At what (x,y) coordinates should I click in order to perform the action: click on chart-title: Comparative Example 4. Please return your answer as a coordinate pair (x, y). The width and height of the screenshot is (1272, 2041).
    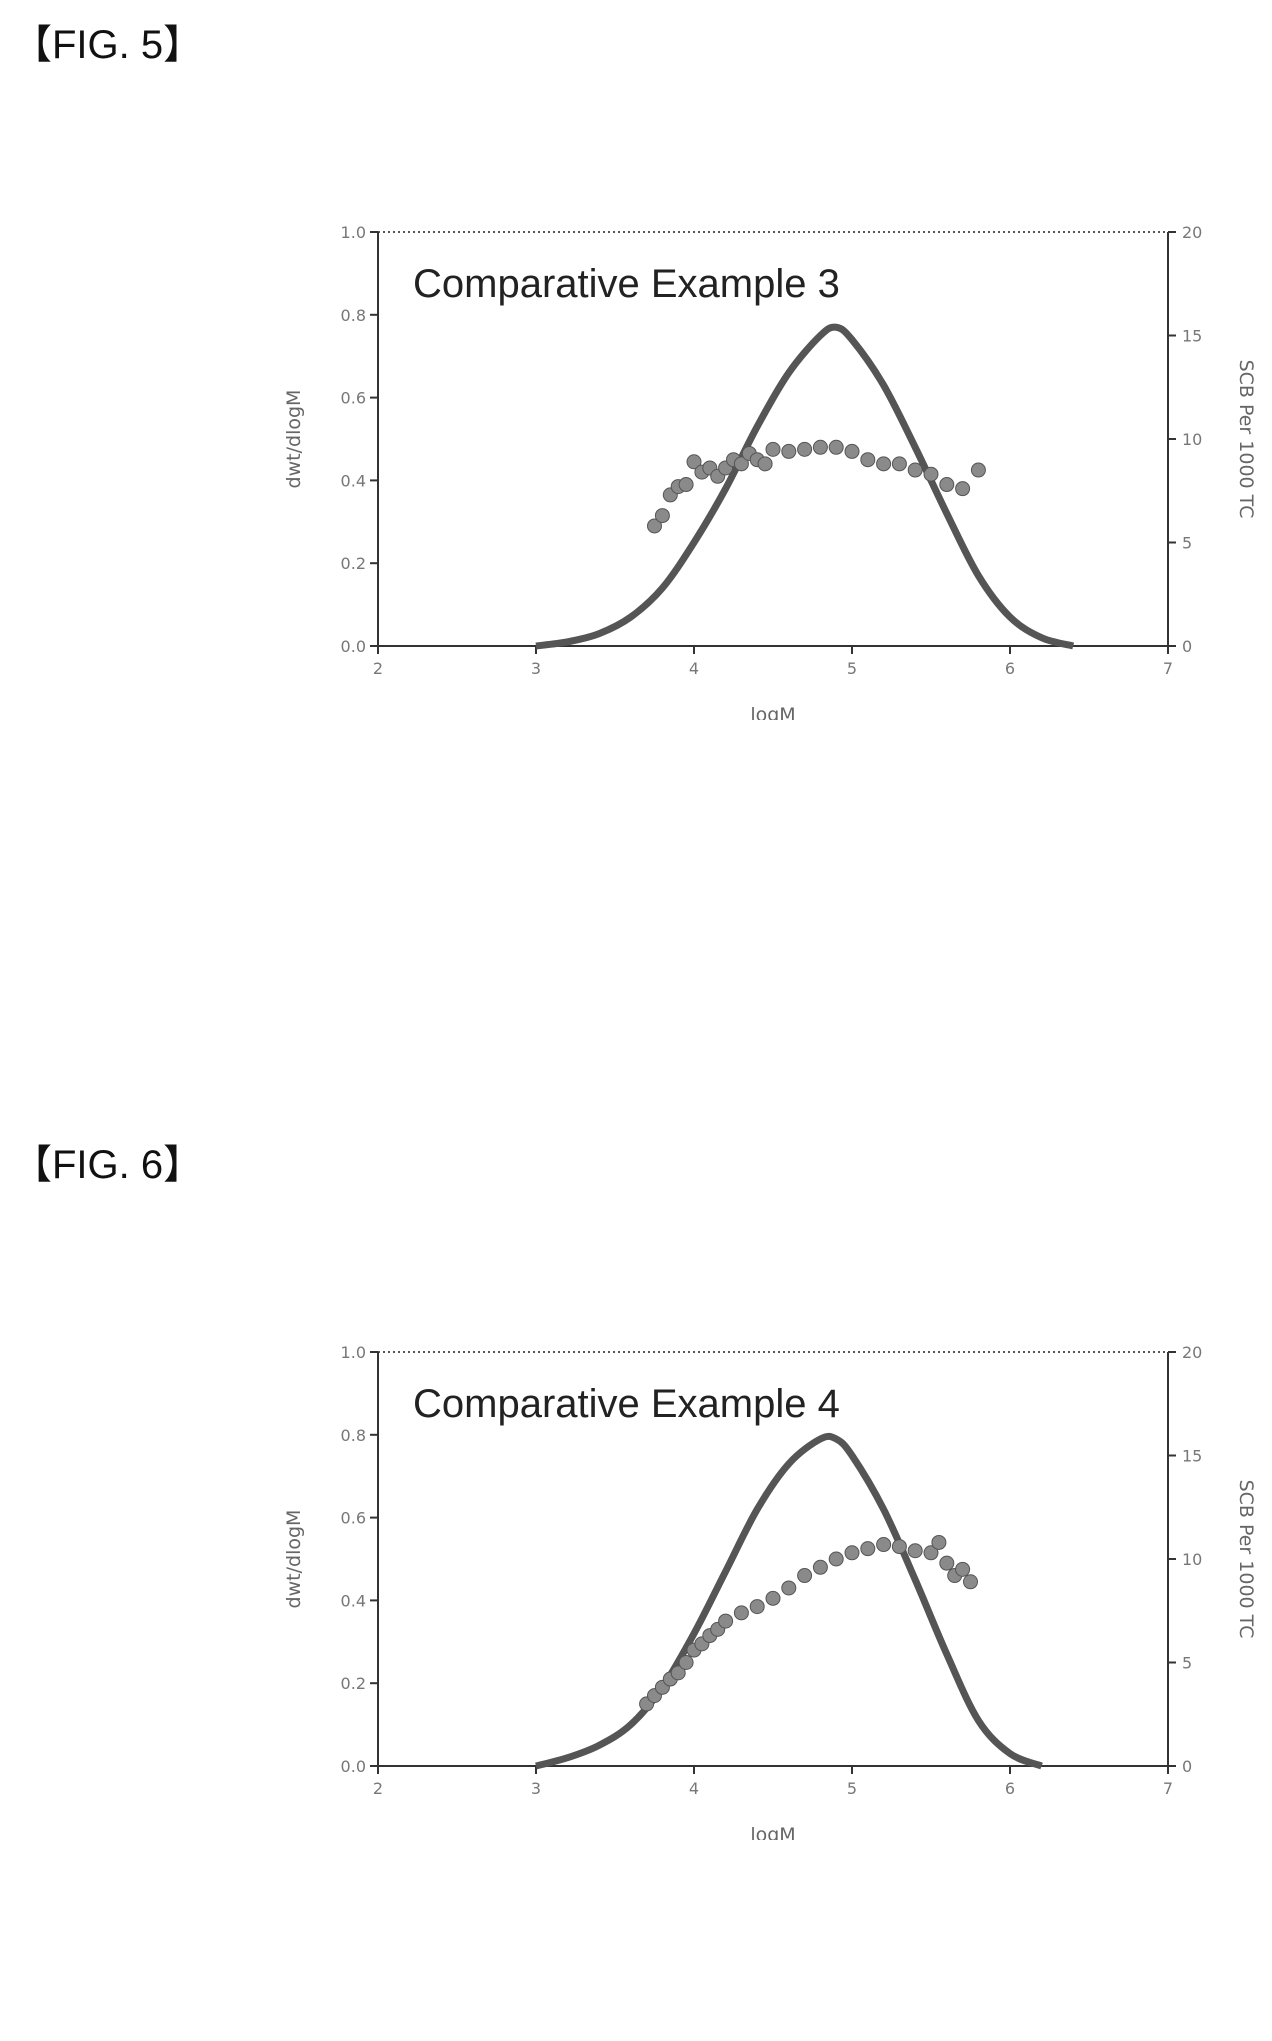
    Looking at the image, I should click on (626, 1404).